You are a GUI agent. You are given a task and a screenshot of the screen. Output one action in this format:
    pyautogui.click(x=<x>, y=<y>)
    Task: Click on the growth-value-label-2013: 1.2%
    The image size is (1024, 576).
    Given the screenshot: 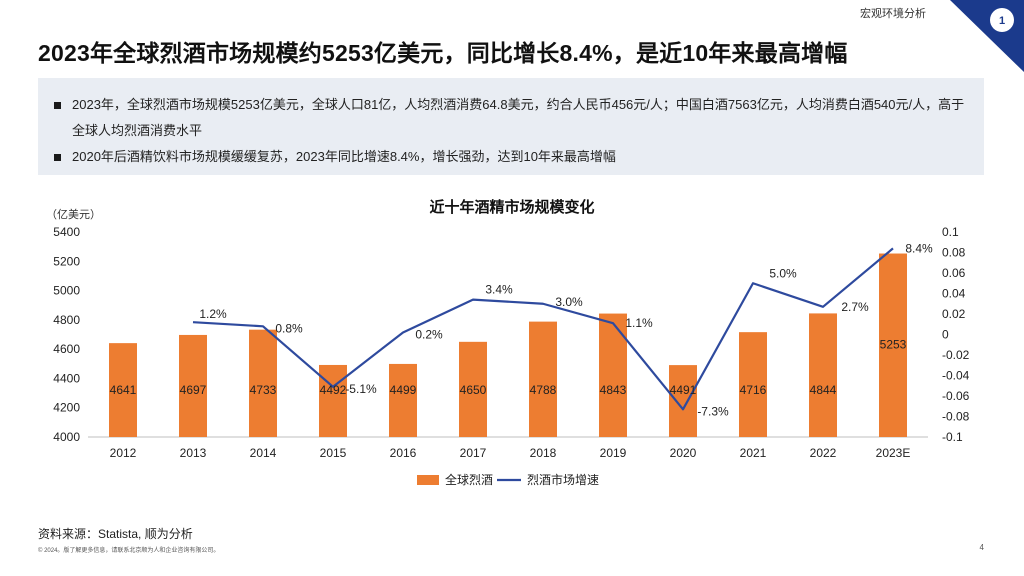 What is the action you would take?
    pyautogui.click(x=213, y=314)
    